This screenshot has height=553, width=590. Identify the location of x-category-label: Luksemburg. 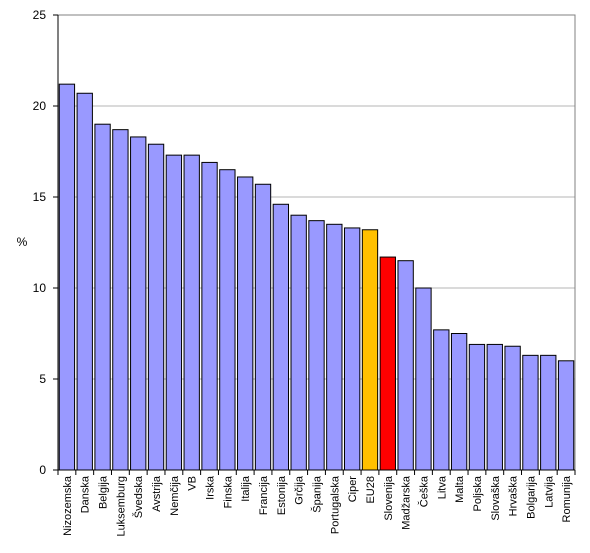
(121, 506).